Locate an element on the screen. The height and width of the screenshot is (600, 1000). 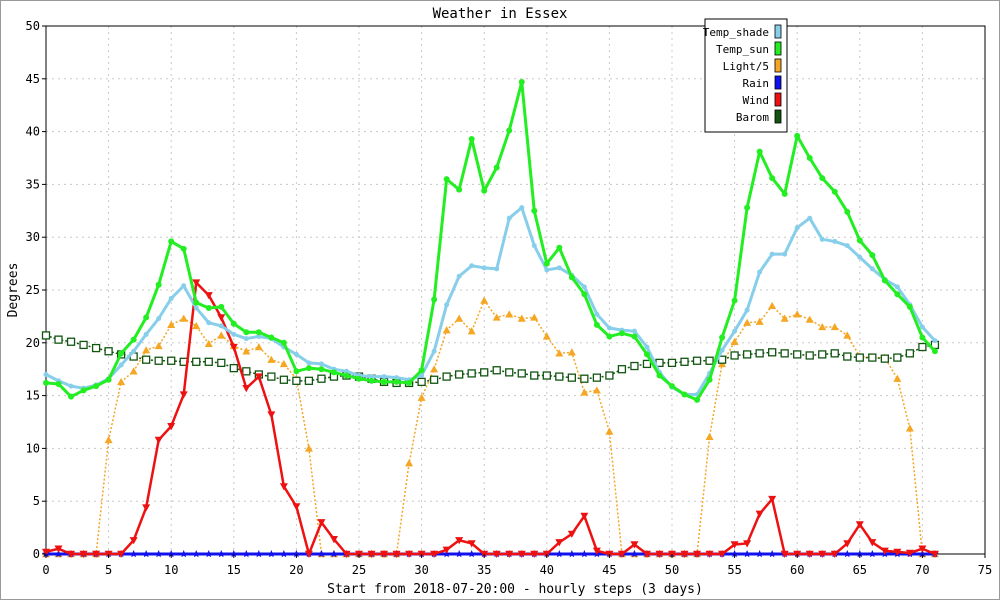
x-tick-label: 45 is located at coordinates (609, 570).